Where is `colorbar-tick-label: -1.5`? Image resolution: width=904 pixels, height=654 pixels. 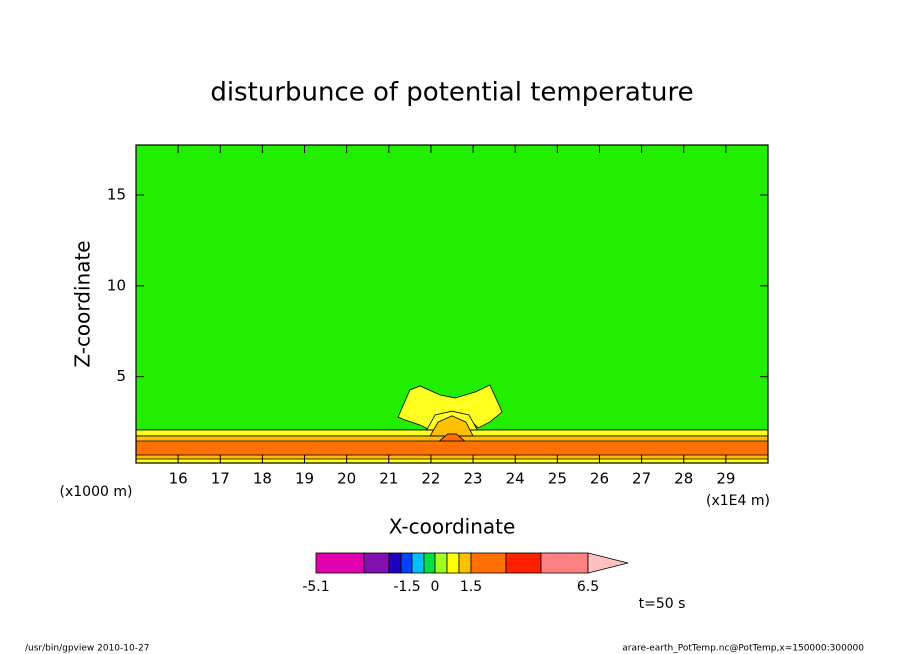 colorbar-tick-label: -1.5 is located at coordinates (406, 587).